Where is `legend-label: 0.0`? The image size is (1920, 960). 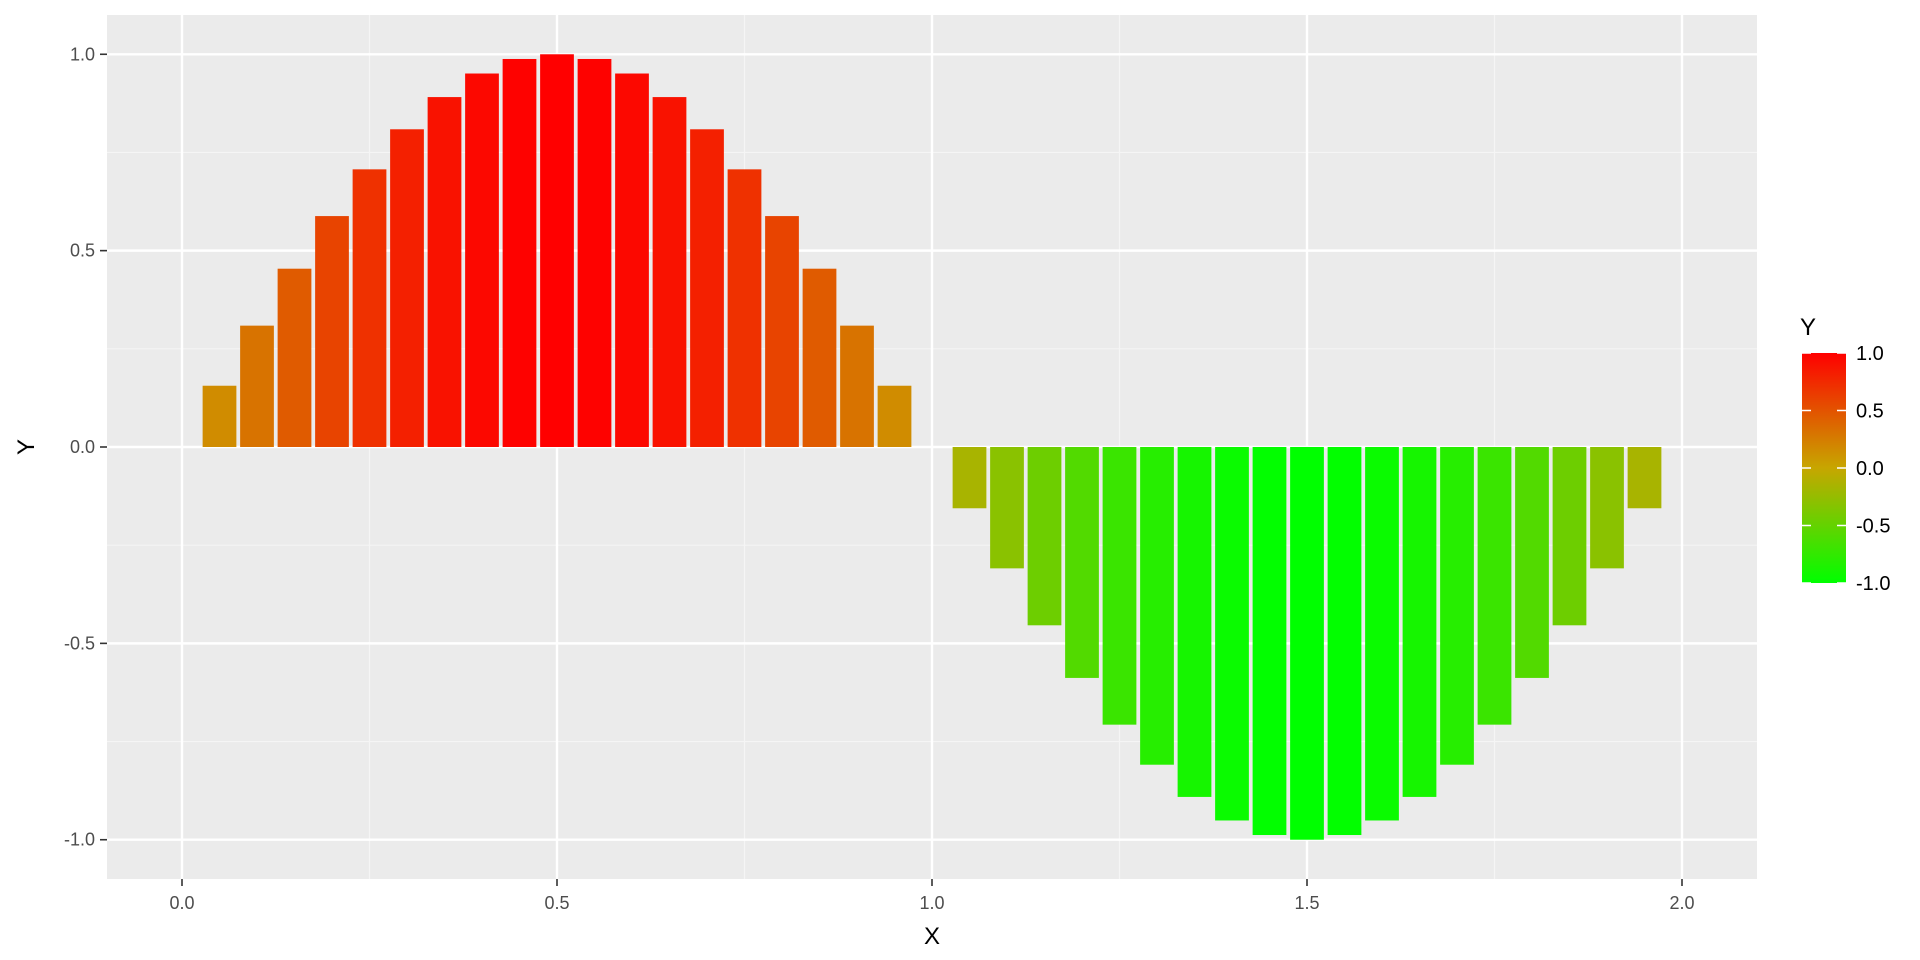
legend-label: 0.0 is located at coordinates (1870, 469).